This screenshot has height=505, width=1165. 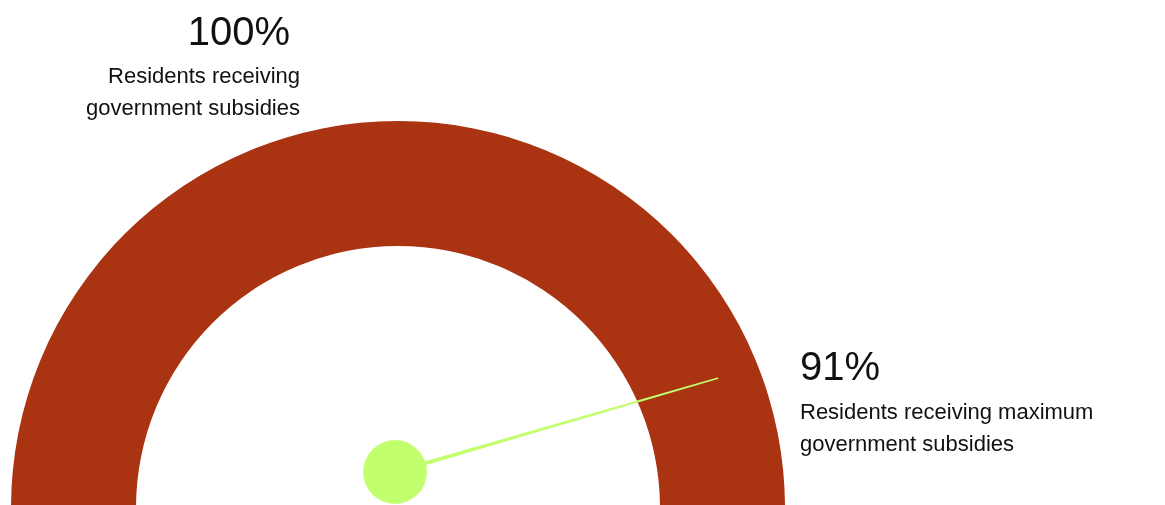 I want to click on category-label: Residents receiving government subsidies, so click(x=192, y=91).